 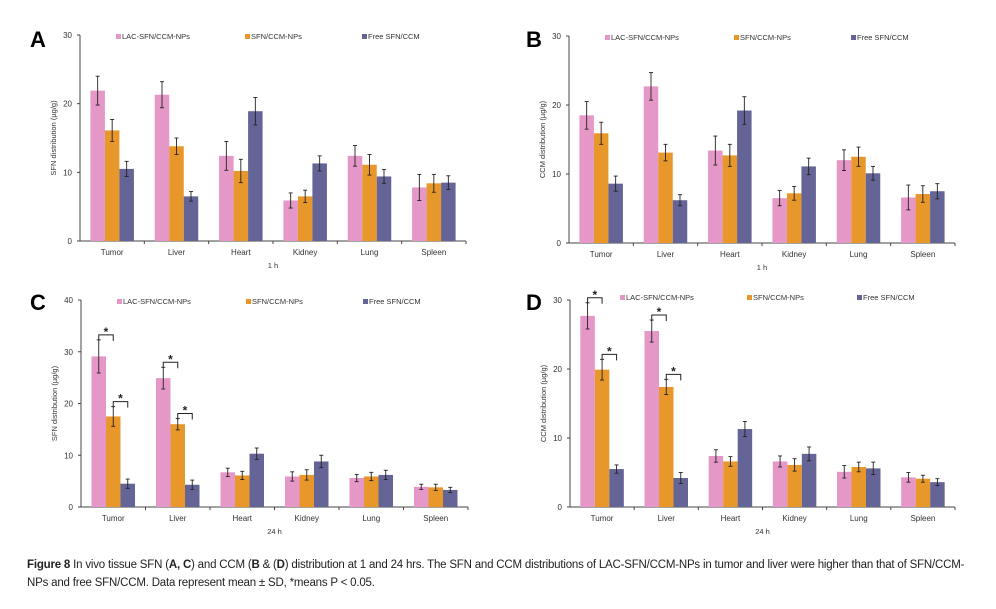 What do you see at coordinates (180, 565) in the screenshot?
I see `caption-bold: A, C` at bounding box center [180, 565].